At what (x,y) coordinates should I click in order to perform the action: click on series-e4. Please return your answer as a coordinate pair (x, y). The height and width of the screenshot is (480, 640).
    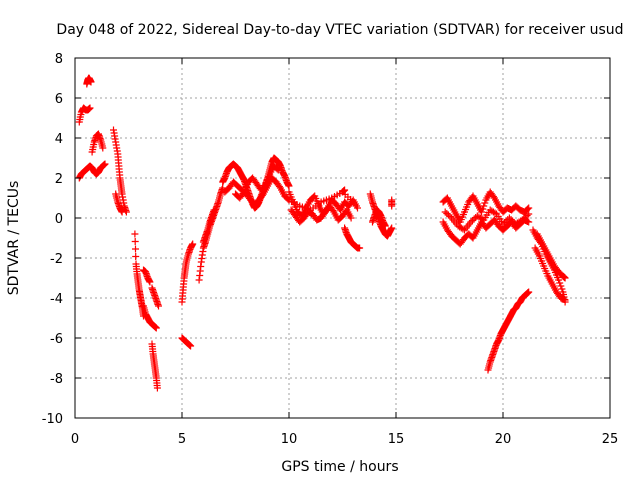
    Looking at the image, I should click on (352, 238).